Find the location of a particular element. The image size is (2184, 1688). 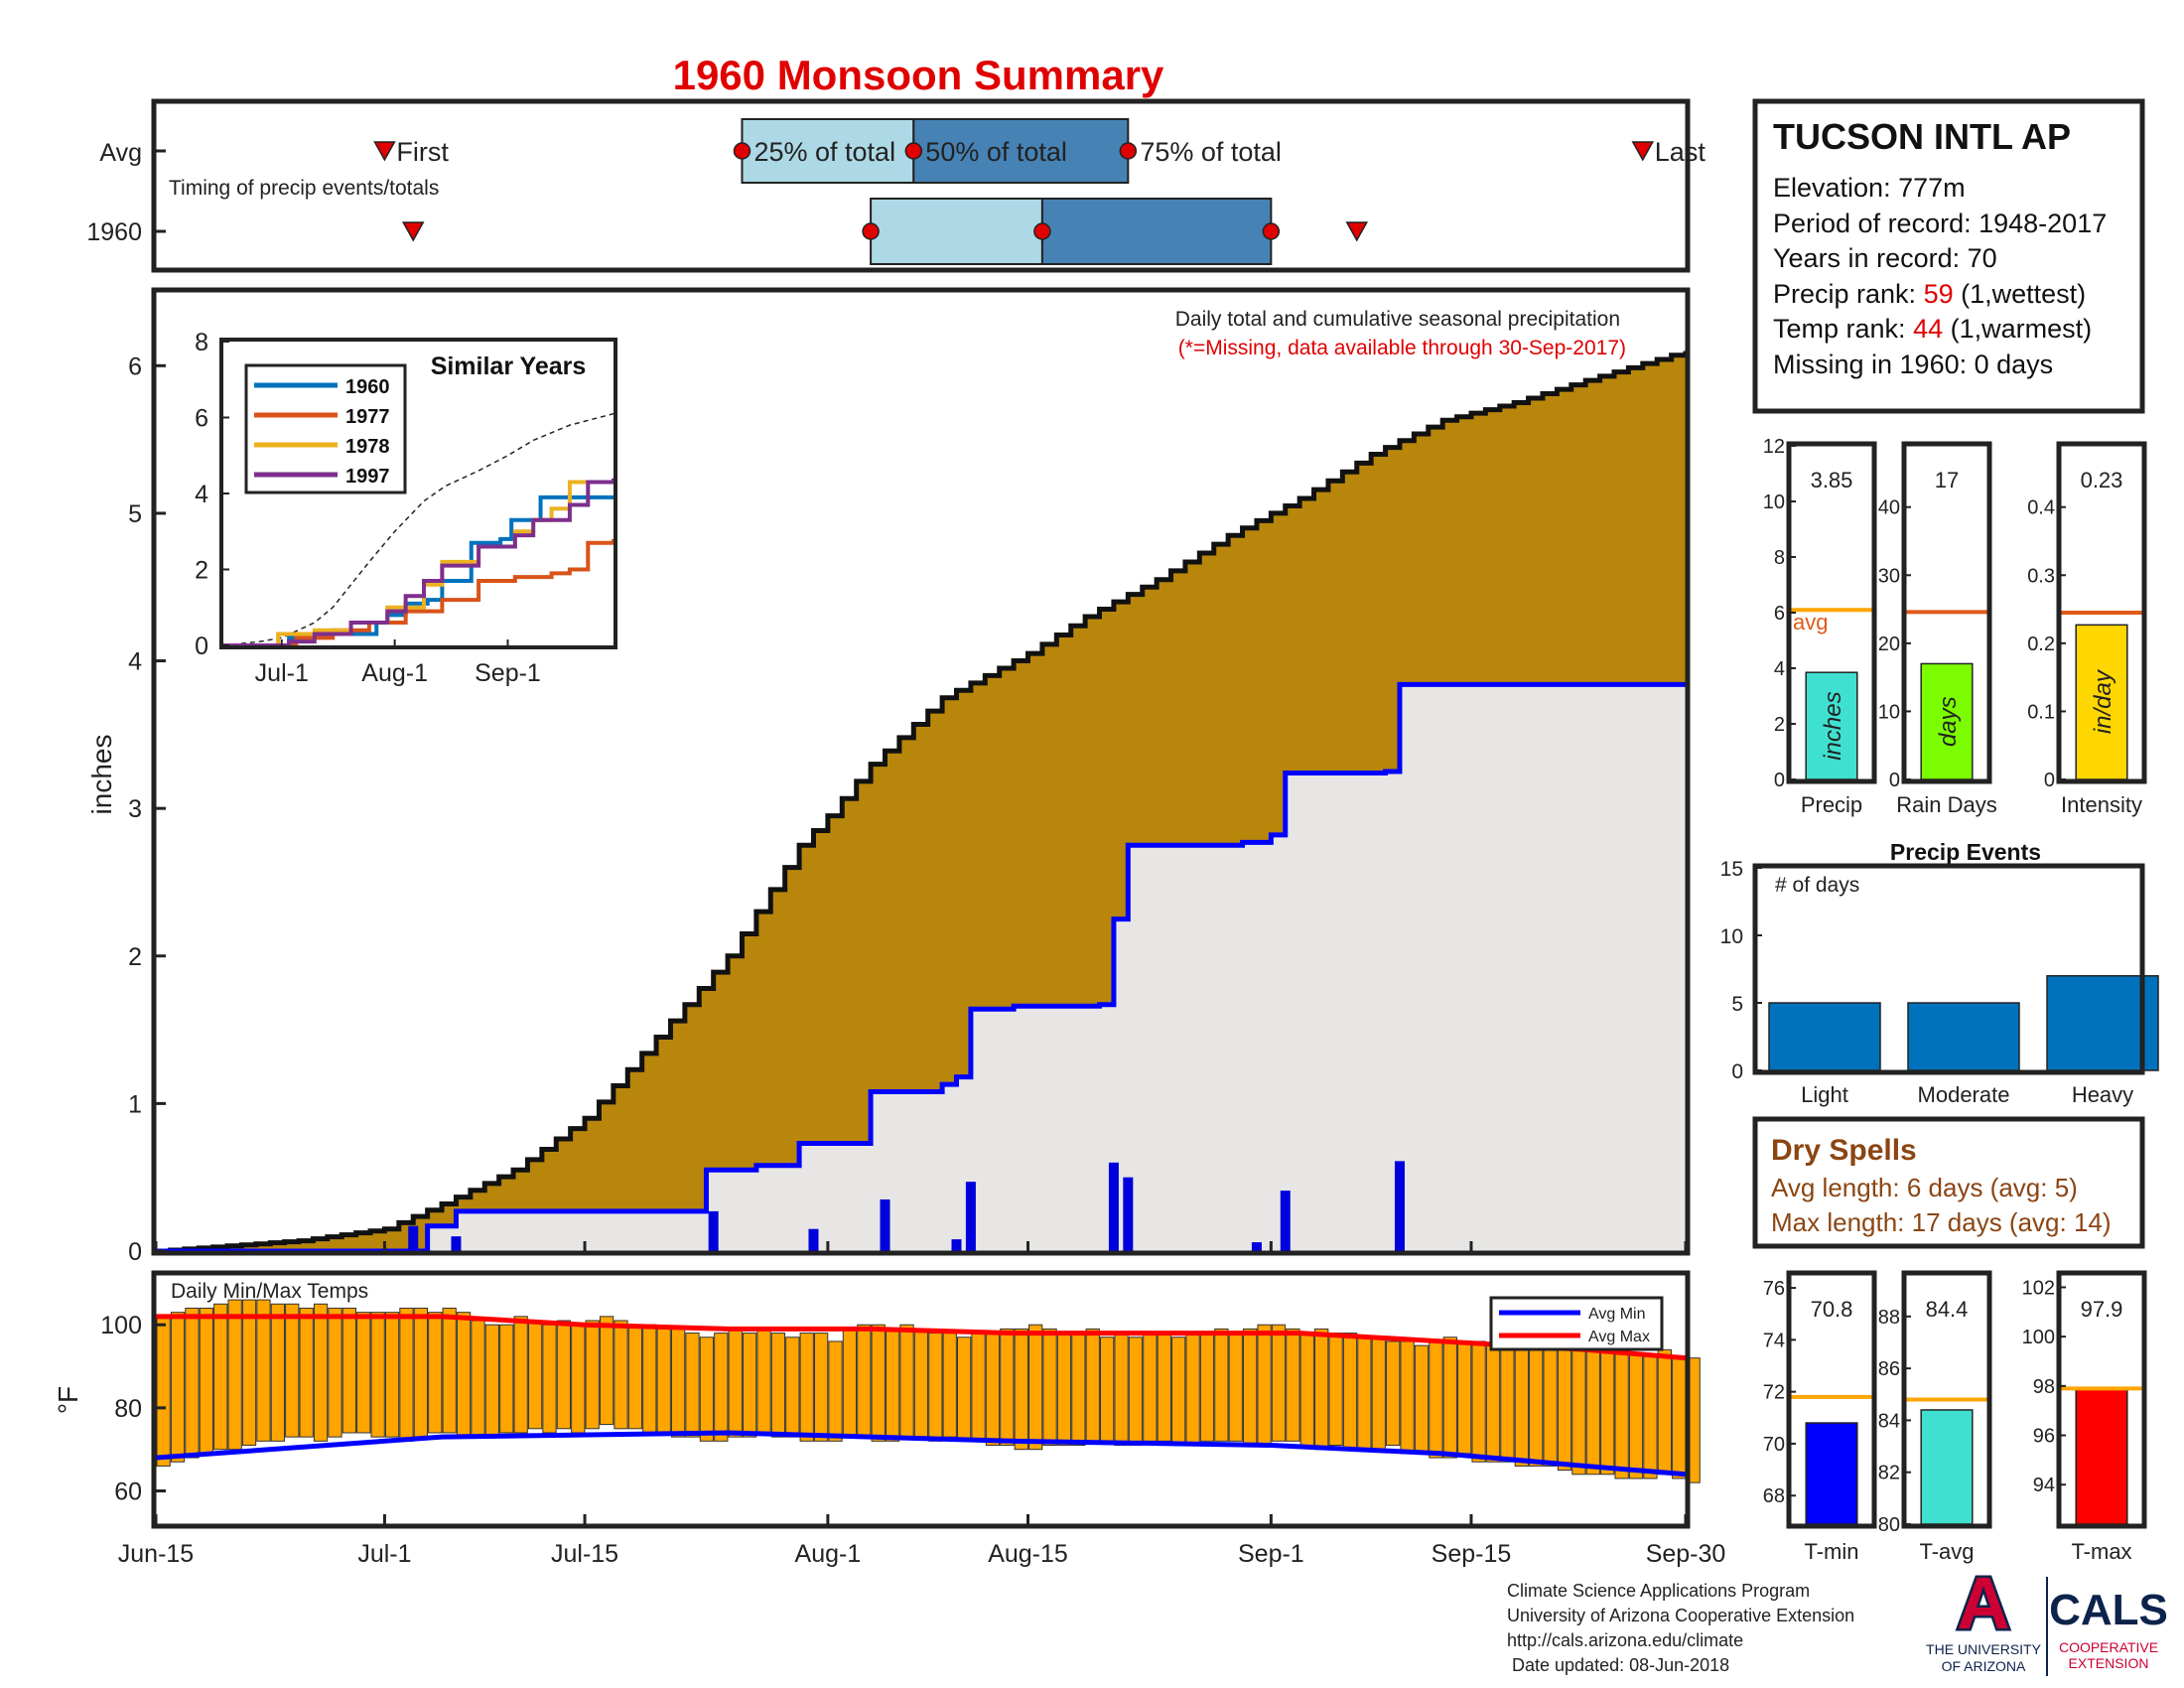

mini-unit-label: inches is located at coordinates (1833, 725).